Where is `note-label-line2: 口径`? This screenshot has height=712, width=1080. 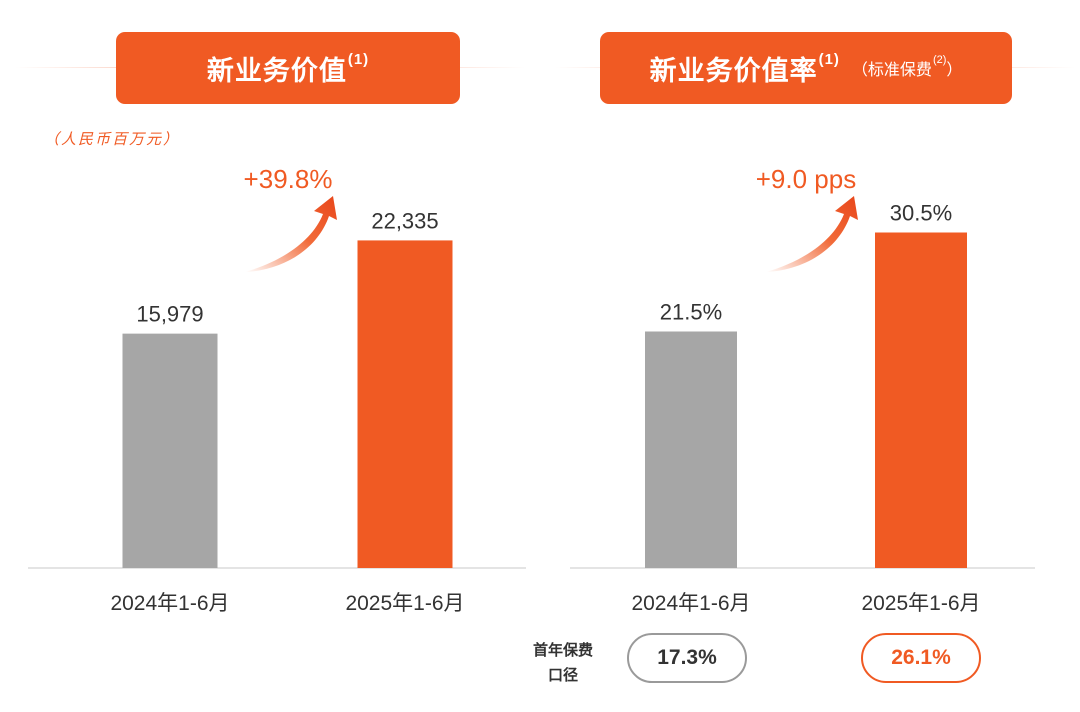 note-label-line2: 口径 is located at coordinates (562, 675).